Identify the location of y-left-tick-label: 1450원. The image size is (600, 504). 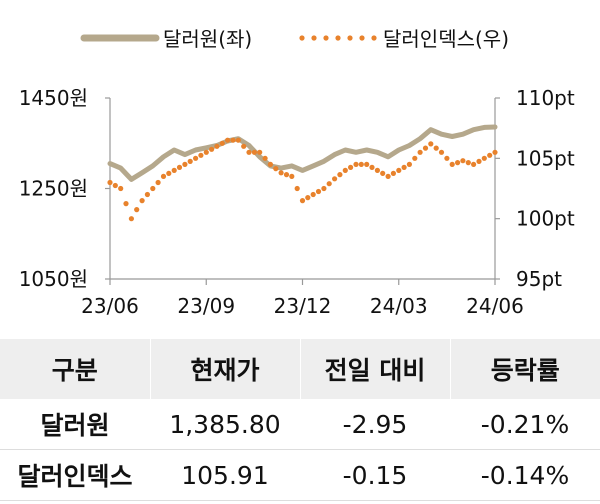
(53, 98).